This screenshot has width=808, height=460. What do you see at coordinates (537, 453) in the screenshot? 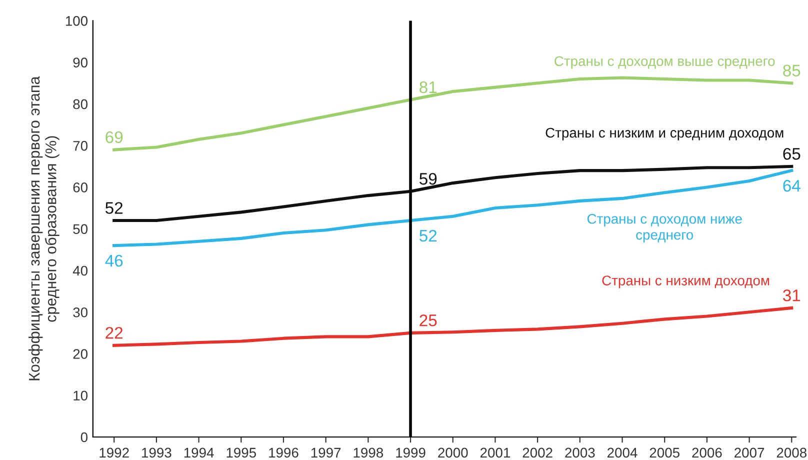
I see `x-tick-label: 2002` at bounding box center [537, 453].